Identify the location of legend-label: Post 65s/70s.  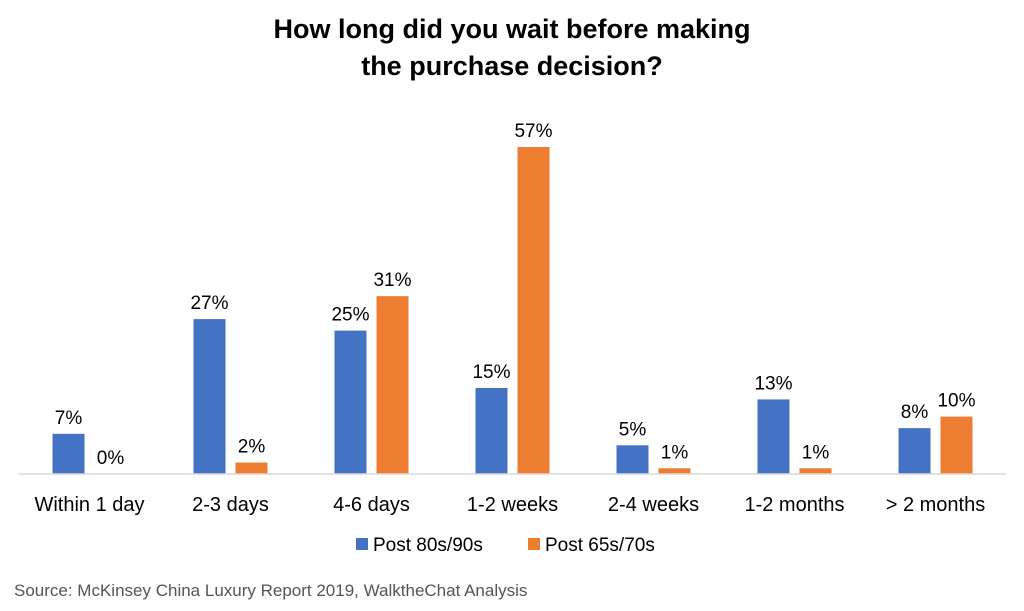
(600, 545).